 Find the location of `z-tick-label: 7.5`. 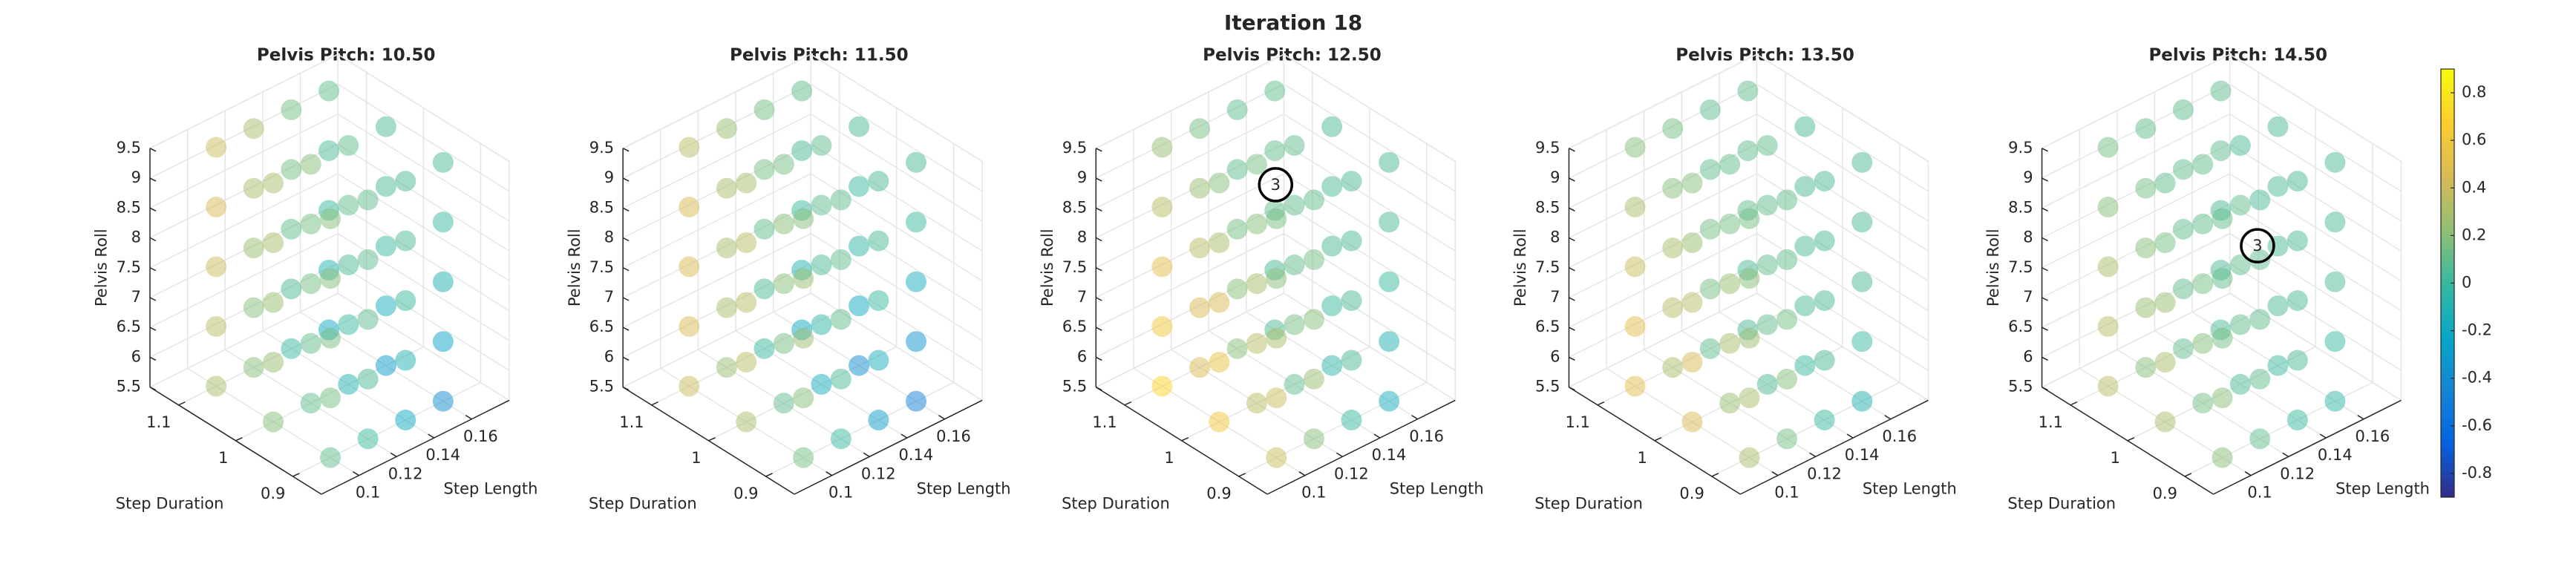

z-tick-label: 7.5 is located at coordinates (1547, 267).